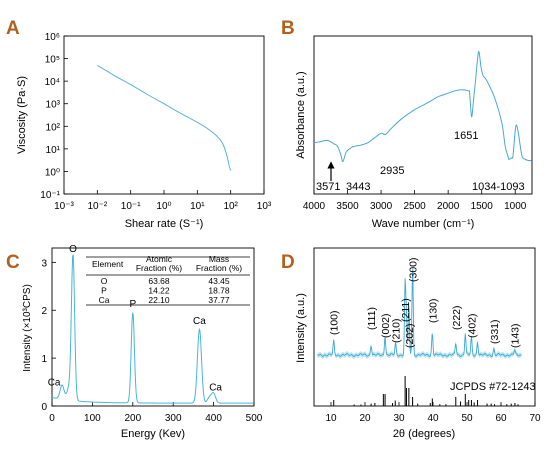 The height and width of the screenshot is (455, 550). I want to click on chart-d-xrd-pattern, so click(419, 312).